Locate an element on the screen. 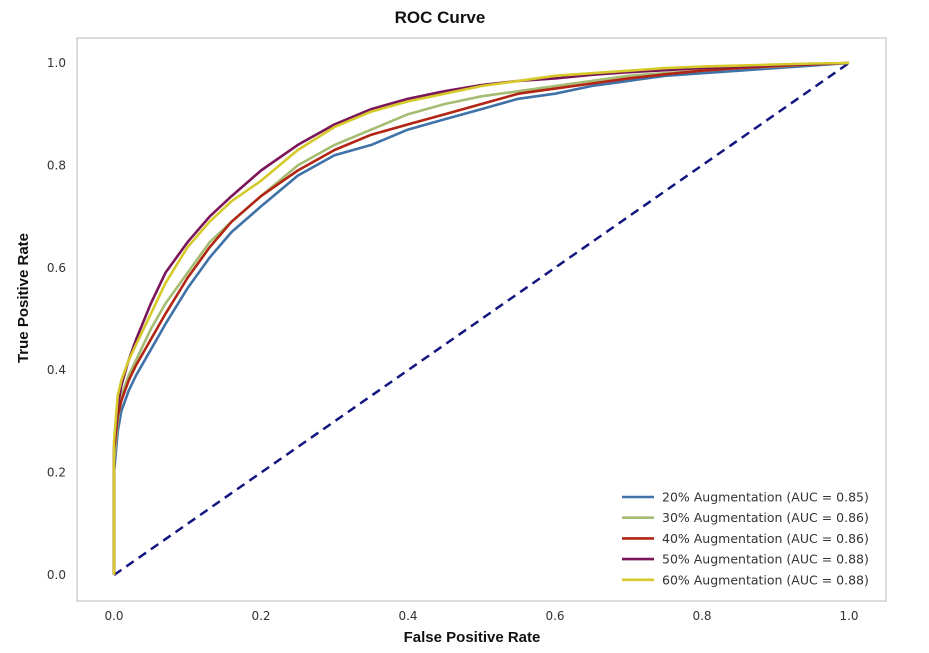 The image size is (929, 653). y-tick-label: 0.8 is located at coordinates (56, 165).